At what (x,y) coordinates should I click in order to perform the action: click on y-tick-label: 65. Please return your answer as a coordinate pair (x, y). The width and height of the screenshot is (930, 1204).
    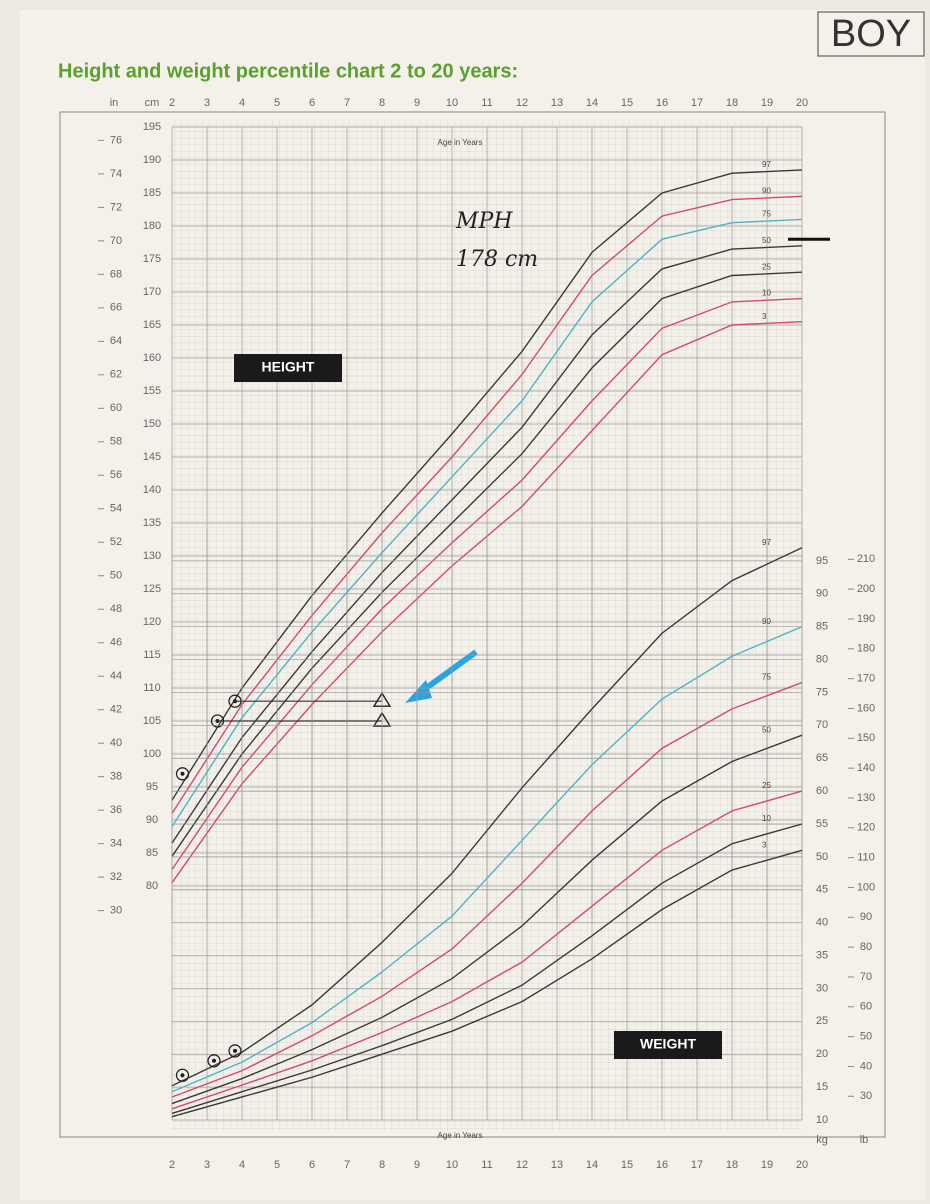
    Looking at the image, I should click on (822, 758).